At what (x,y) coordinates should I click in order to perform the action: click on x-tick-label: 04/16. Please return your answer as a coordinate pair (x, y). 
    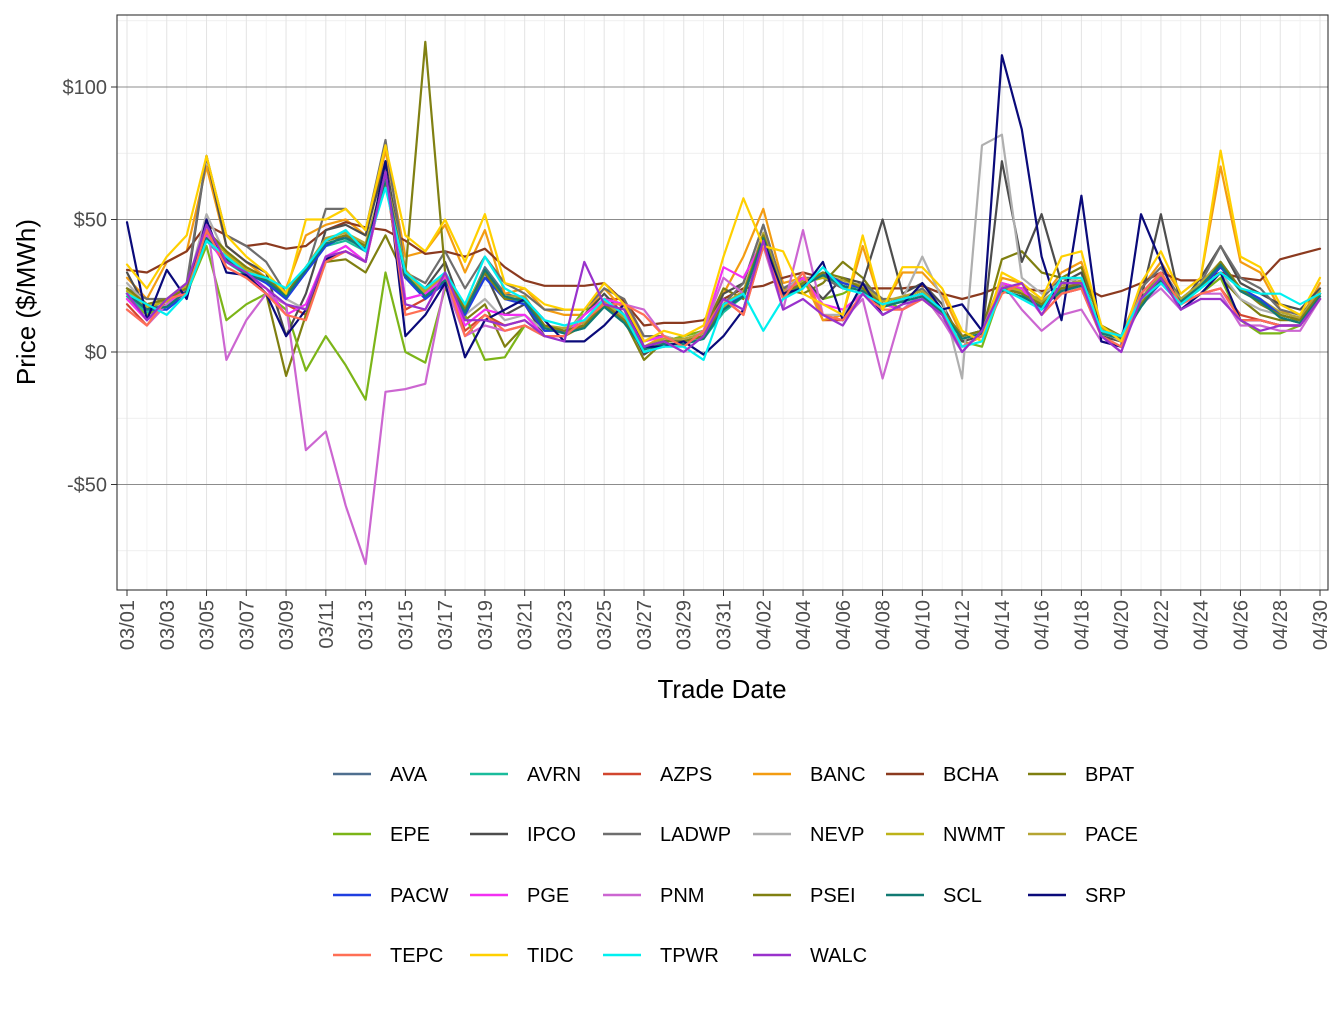
    Looking at the image, I should click on (1043, 625).